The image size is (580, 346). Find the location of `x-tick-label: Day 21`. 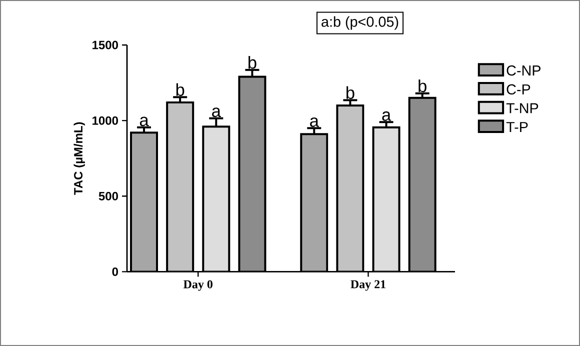

x-tick-label: Day 21 is located at coordinates (368, 285).